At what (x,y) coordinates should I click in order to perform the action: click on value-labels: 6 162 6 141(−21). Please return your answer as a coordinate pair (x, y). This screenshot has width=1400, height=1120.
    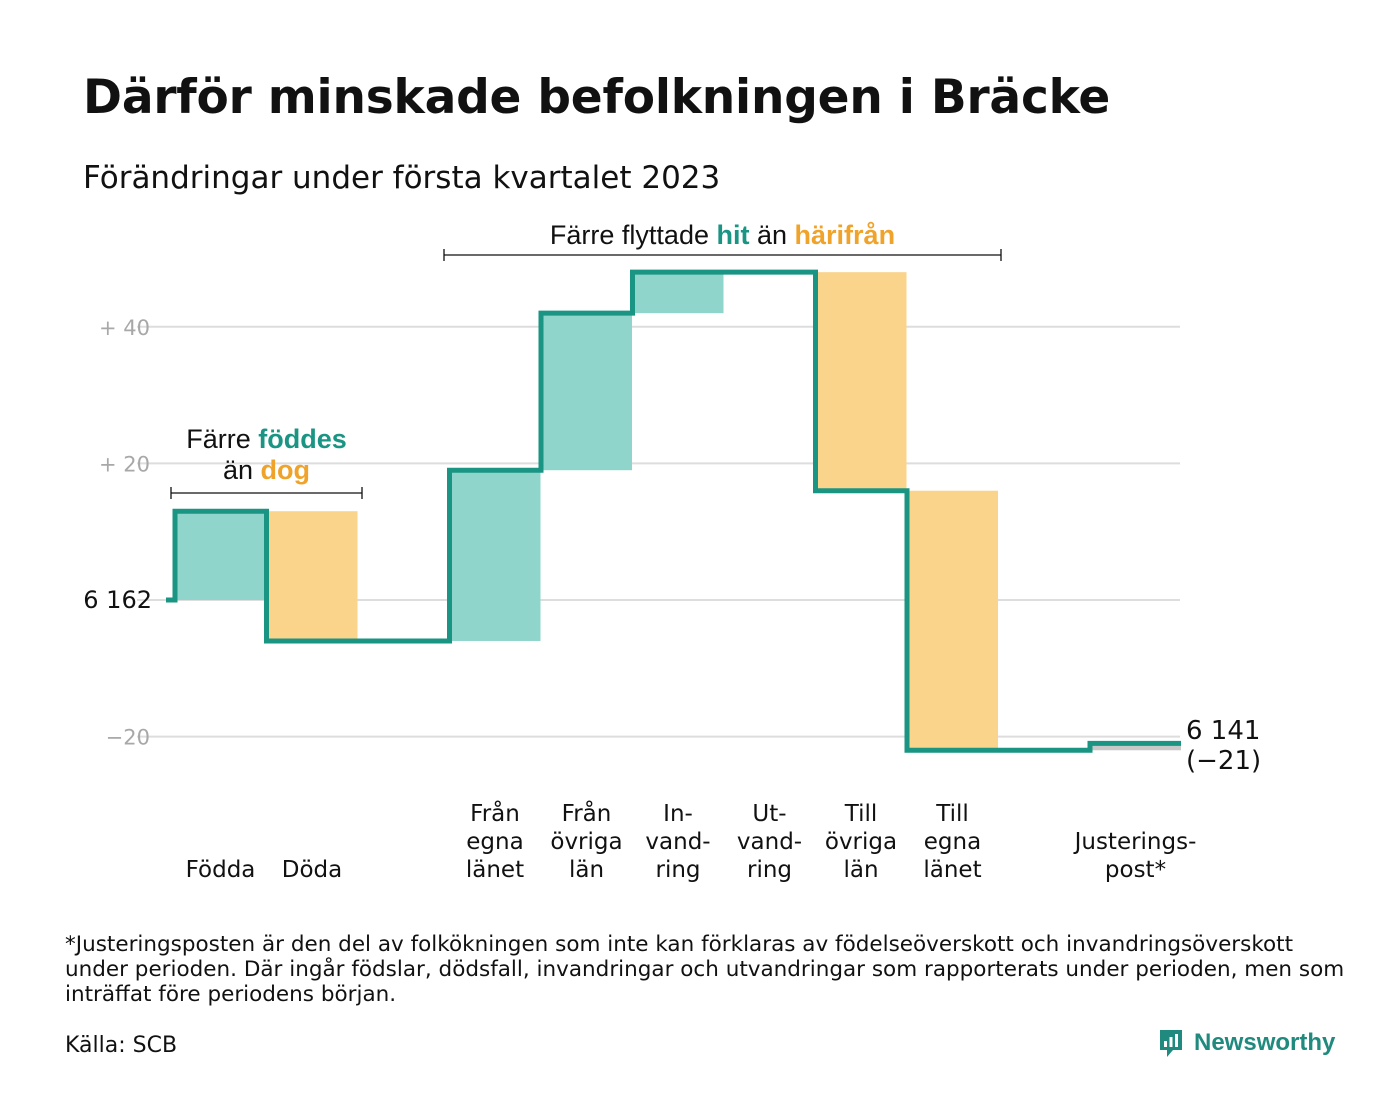
    Looking at the image, I should click on (672, 681).